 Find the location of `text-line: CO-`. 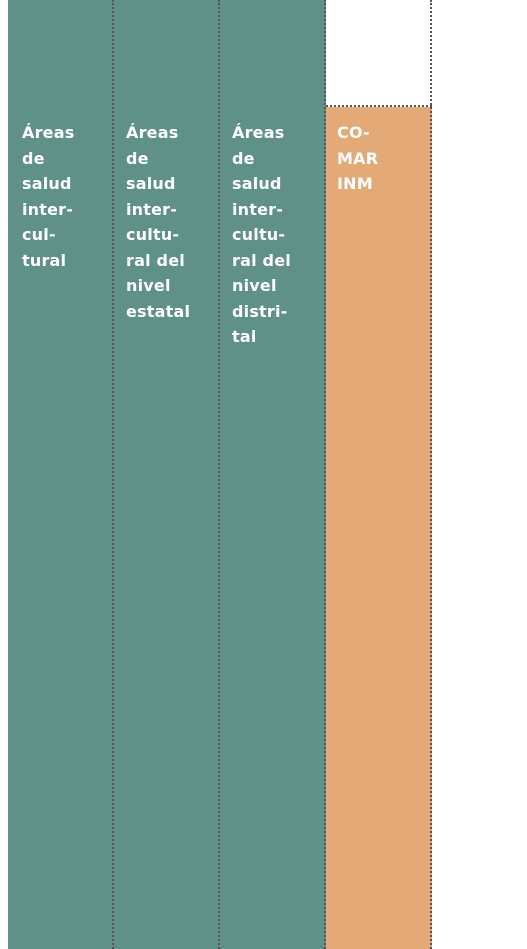

text-line: CO- is located at coordinates (353, 132).